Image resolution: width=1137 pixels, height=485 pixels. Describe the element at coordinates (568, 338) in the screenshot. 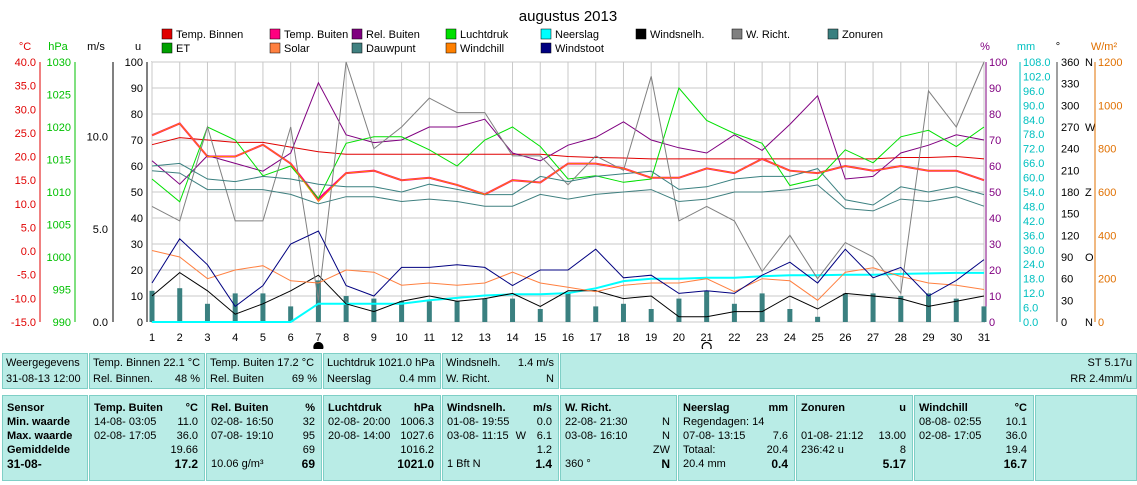

I see `x-tick-label: 16` at that location.